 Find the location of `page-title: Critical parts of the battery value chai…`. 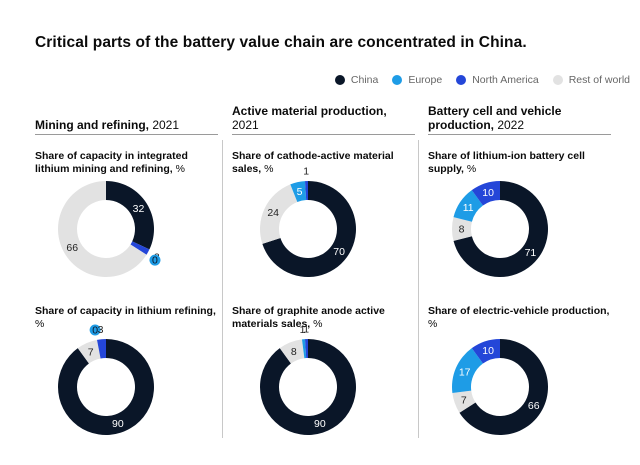

page-title: Critical parts of the battery value chai… is located at coordinates (281, 42).